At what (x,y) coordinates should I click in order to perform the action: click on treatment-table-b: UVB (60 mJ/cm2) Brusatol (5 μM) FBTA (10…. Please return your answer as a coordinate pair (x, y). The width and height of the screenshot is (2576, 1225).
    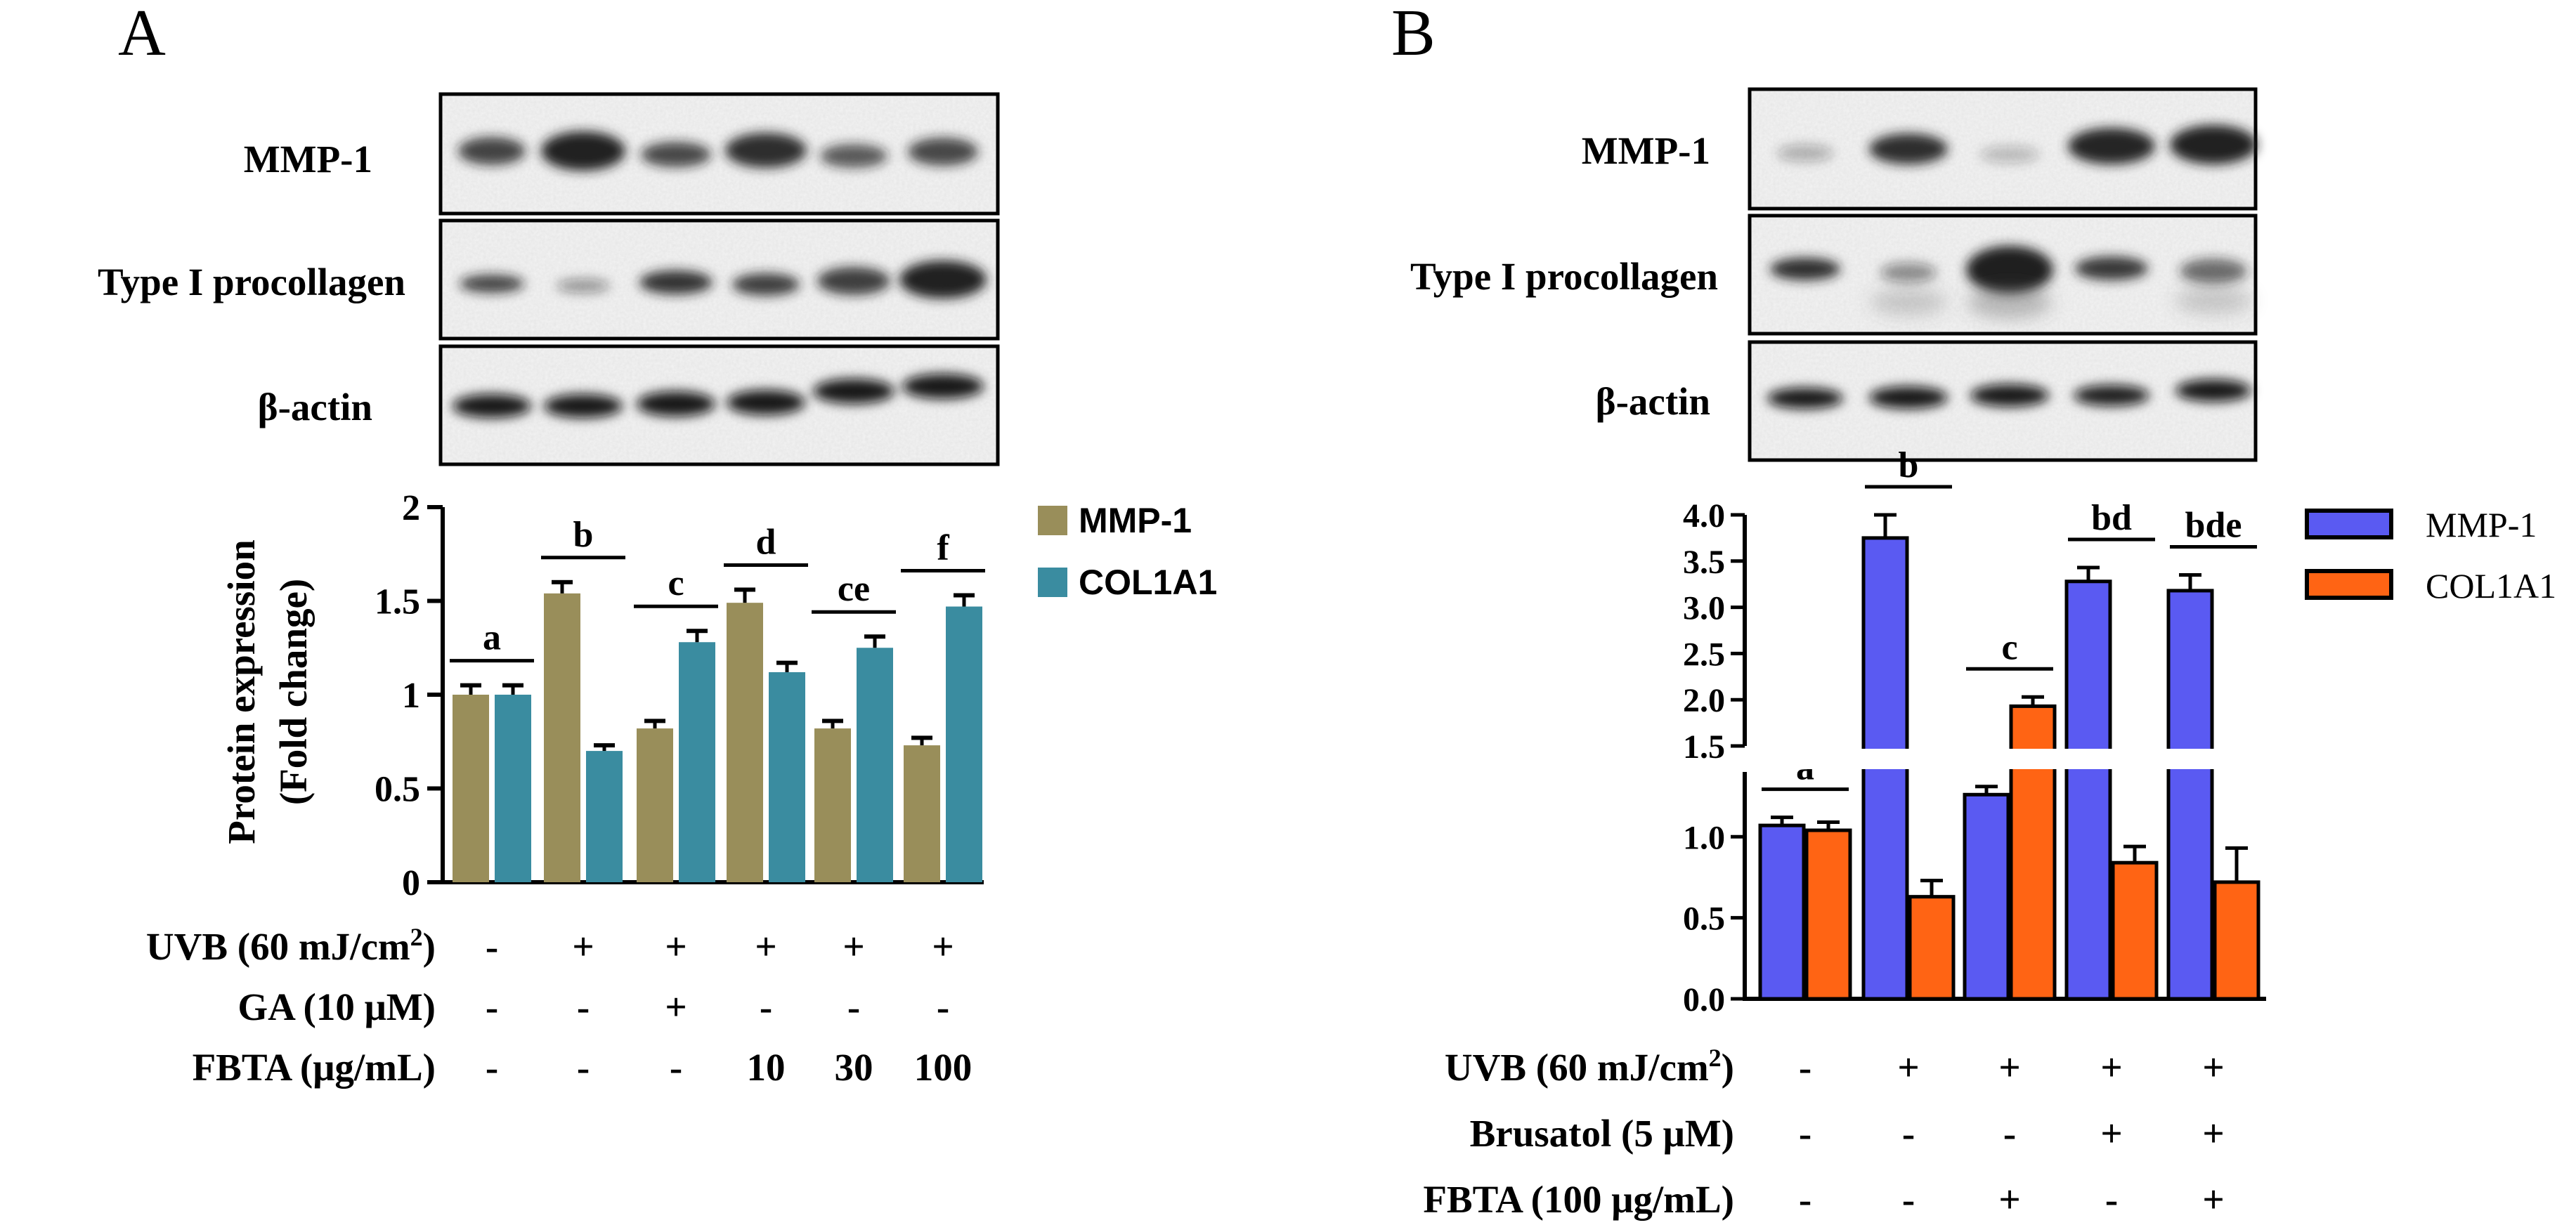
    Looking at the image, I should click on (1824, 1132).